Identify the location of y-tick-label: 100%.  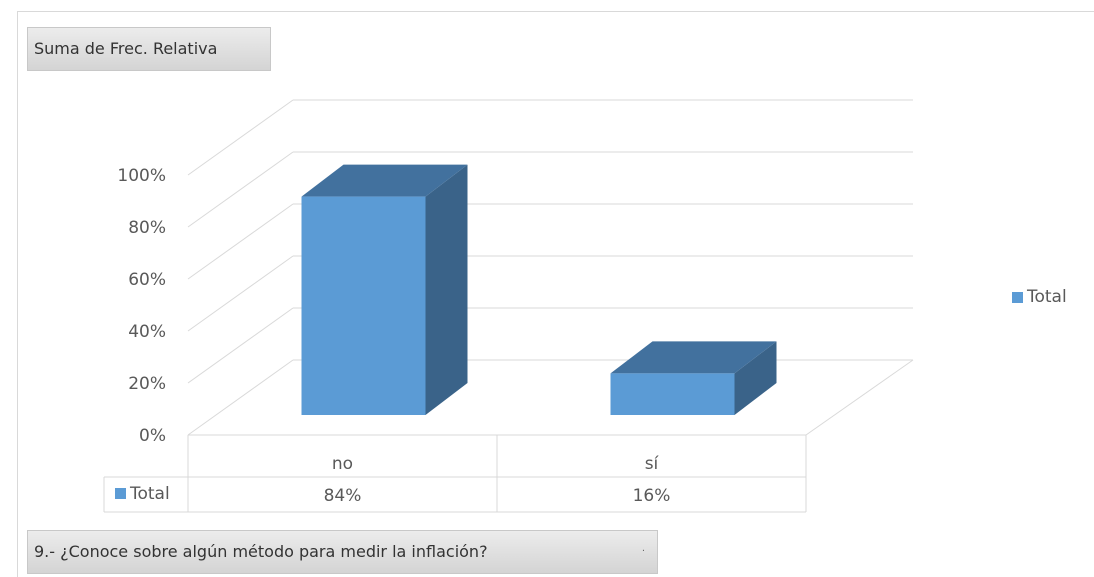
(141, 176).